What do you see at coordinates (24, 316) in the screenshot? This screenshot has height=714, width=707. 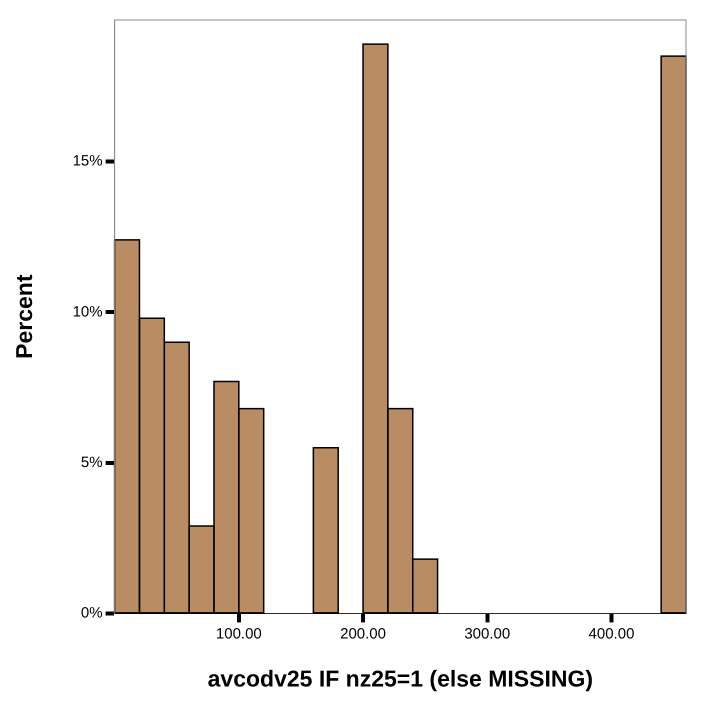 I see `y-axis-title: Percent` at bounding box center [24, 316].